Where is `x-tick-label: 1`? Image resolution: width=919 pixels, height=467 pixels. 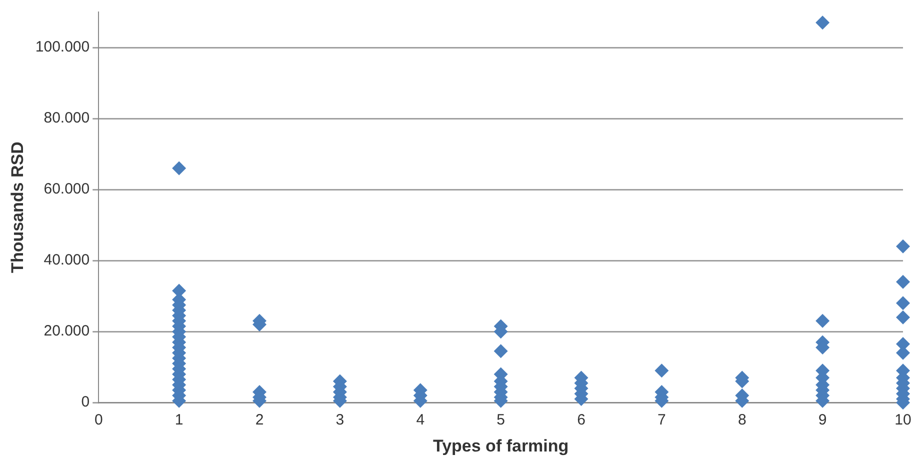
x-tick-label: 1 is located at coordinates (179, 420).